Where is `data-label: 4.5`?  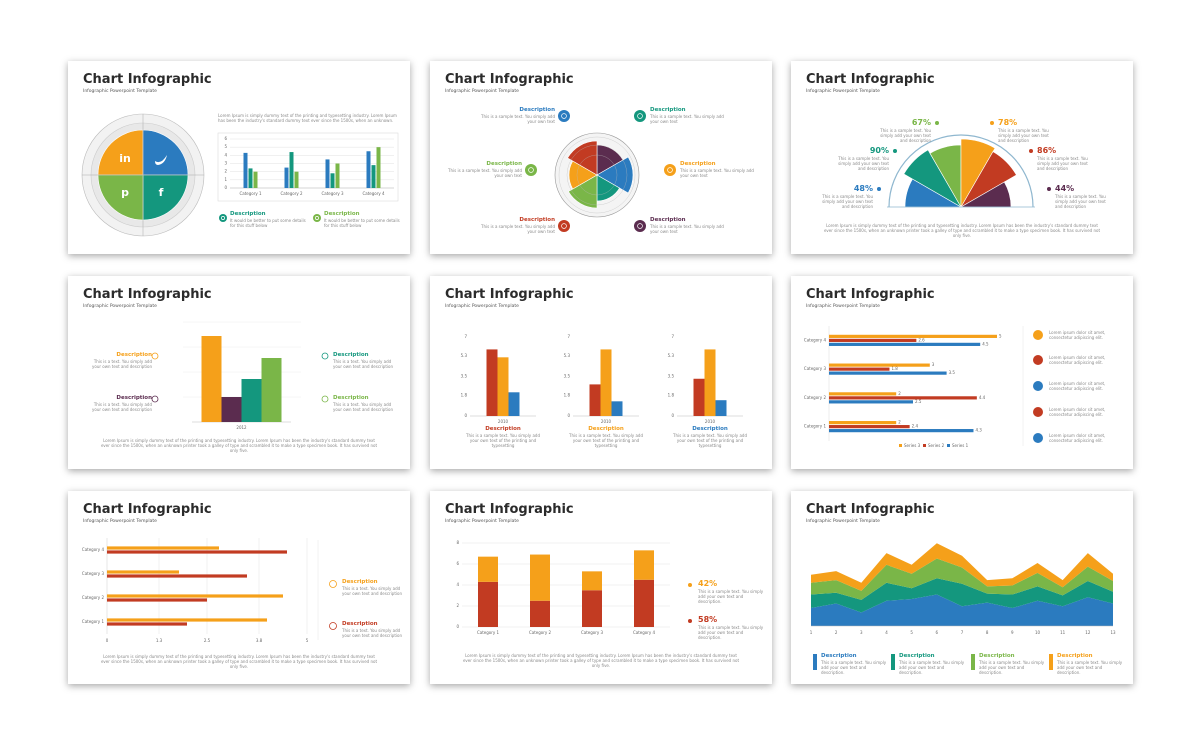
data-label: 4.5 is located at coordinates (985, 343).